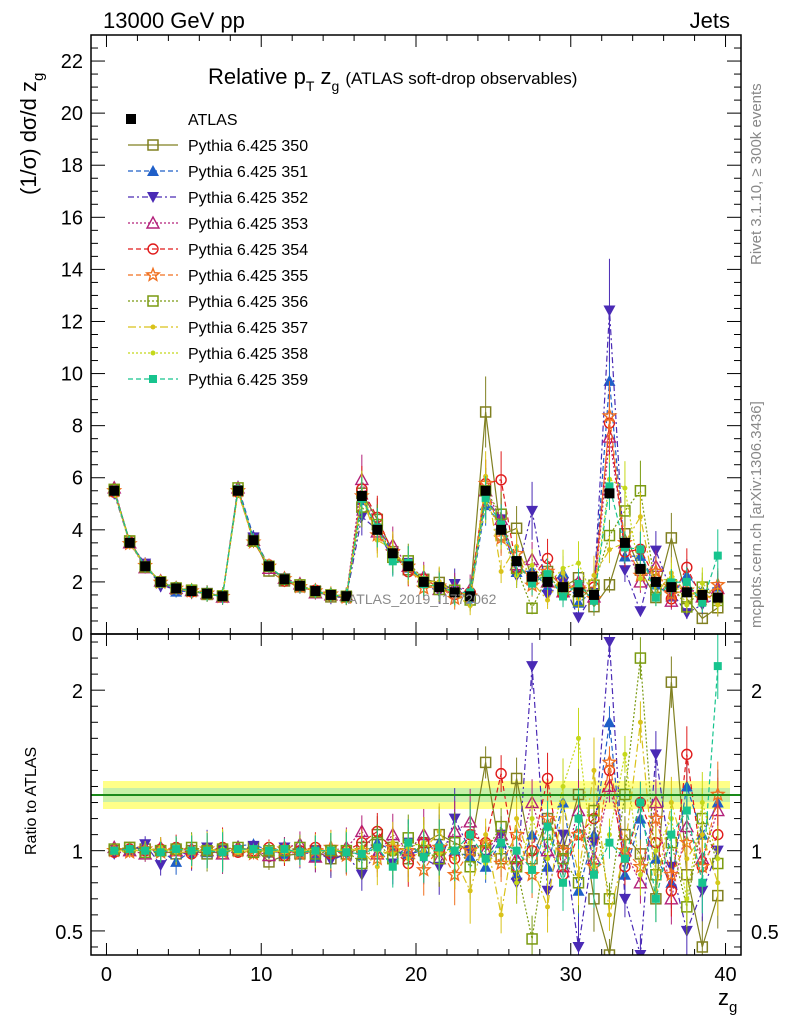 The height and width of the screenshot is (1024, 786). What do you see at coordinates (756, 692) in the screenshot?
I see `ratio-tick-label-right-2: 2` at bounding box center [756, 692].